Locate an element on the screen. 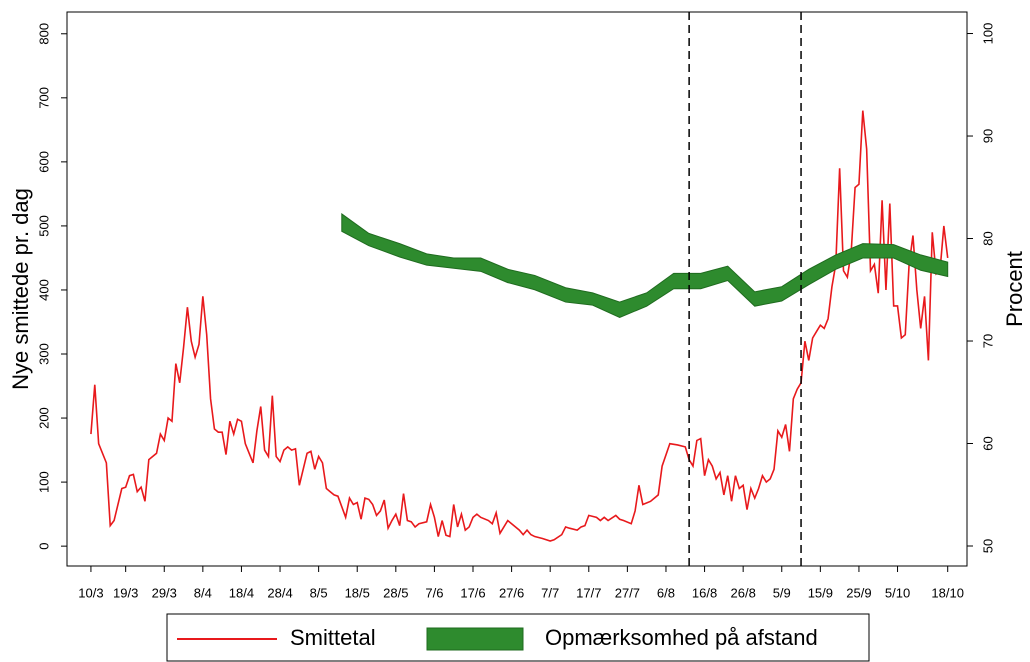 This screenshot has width=1030, height=662. x-tick-label: 28/4 is located at coordinates (279, 592).